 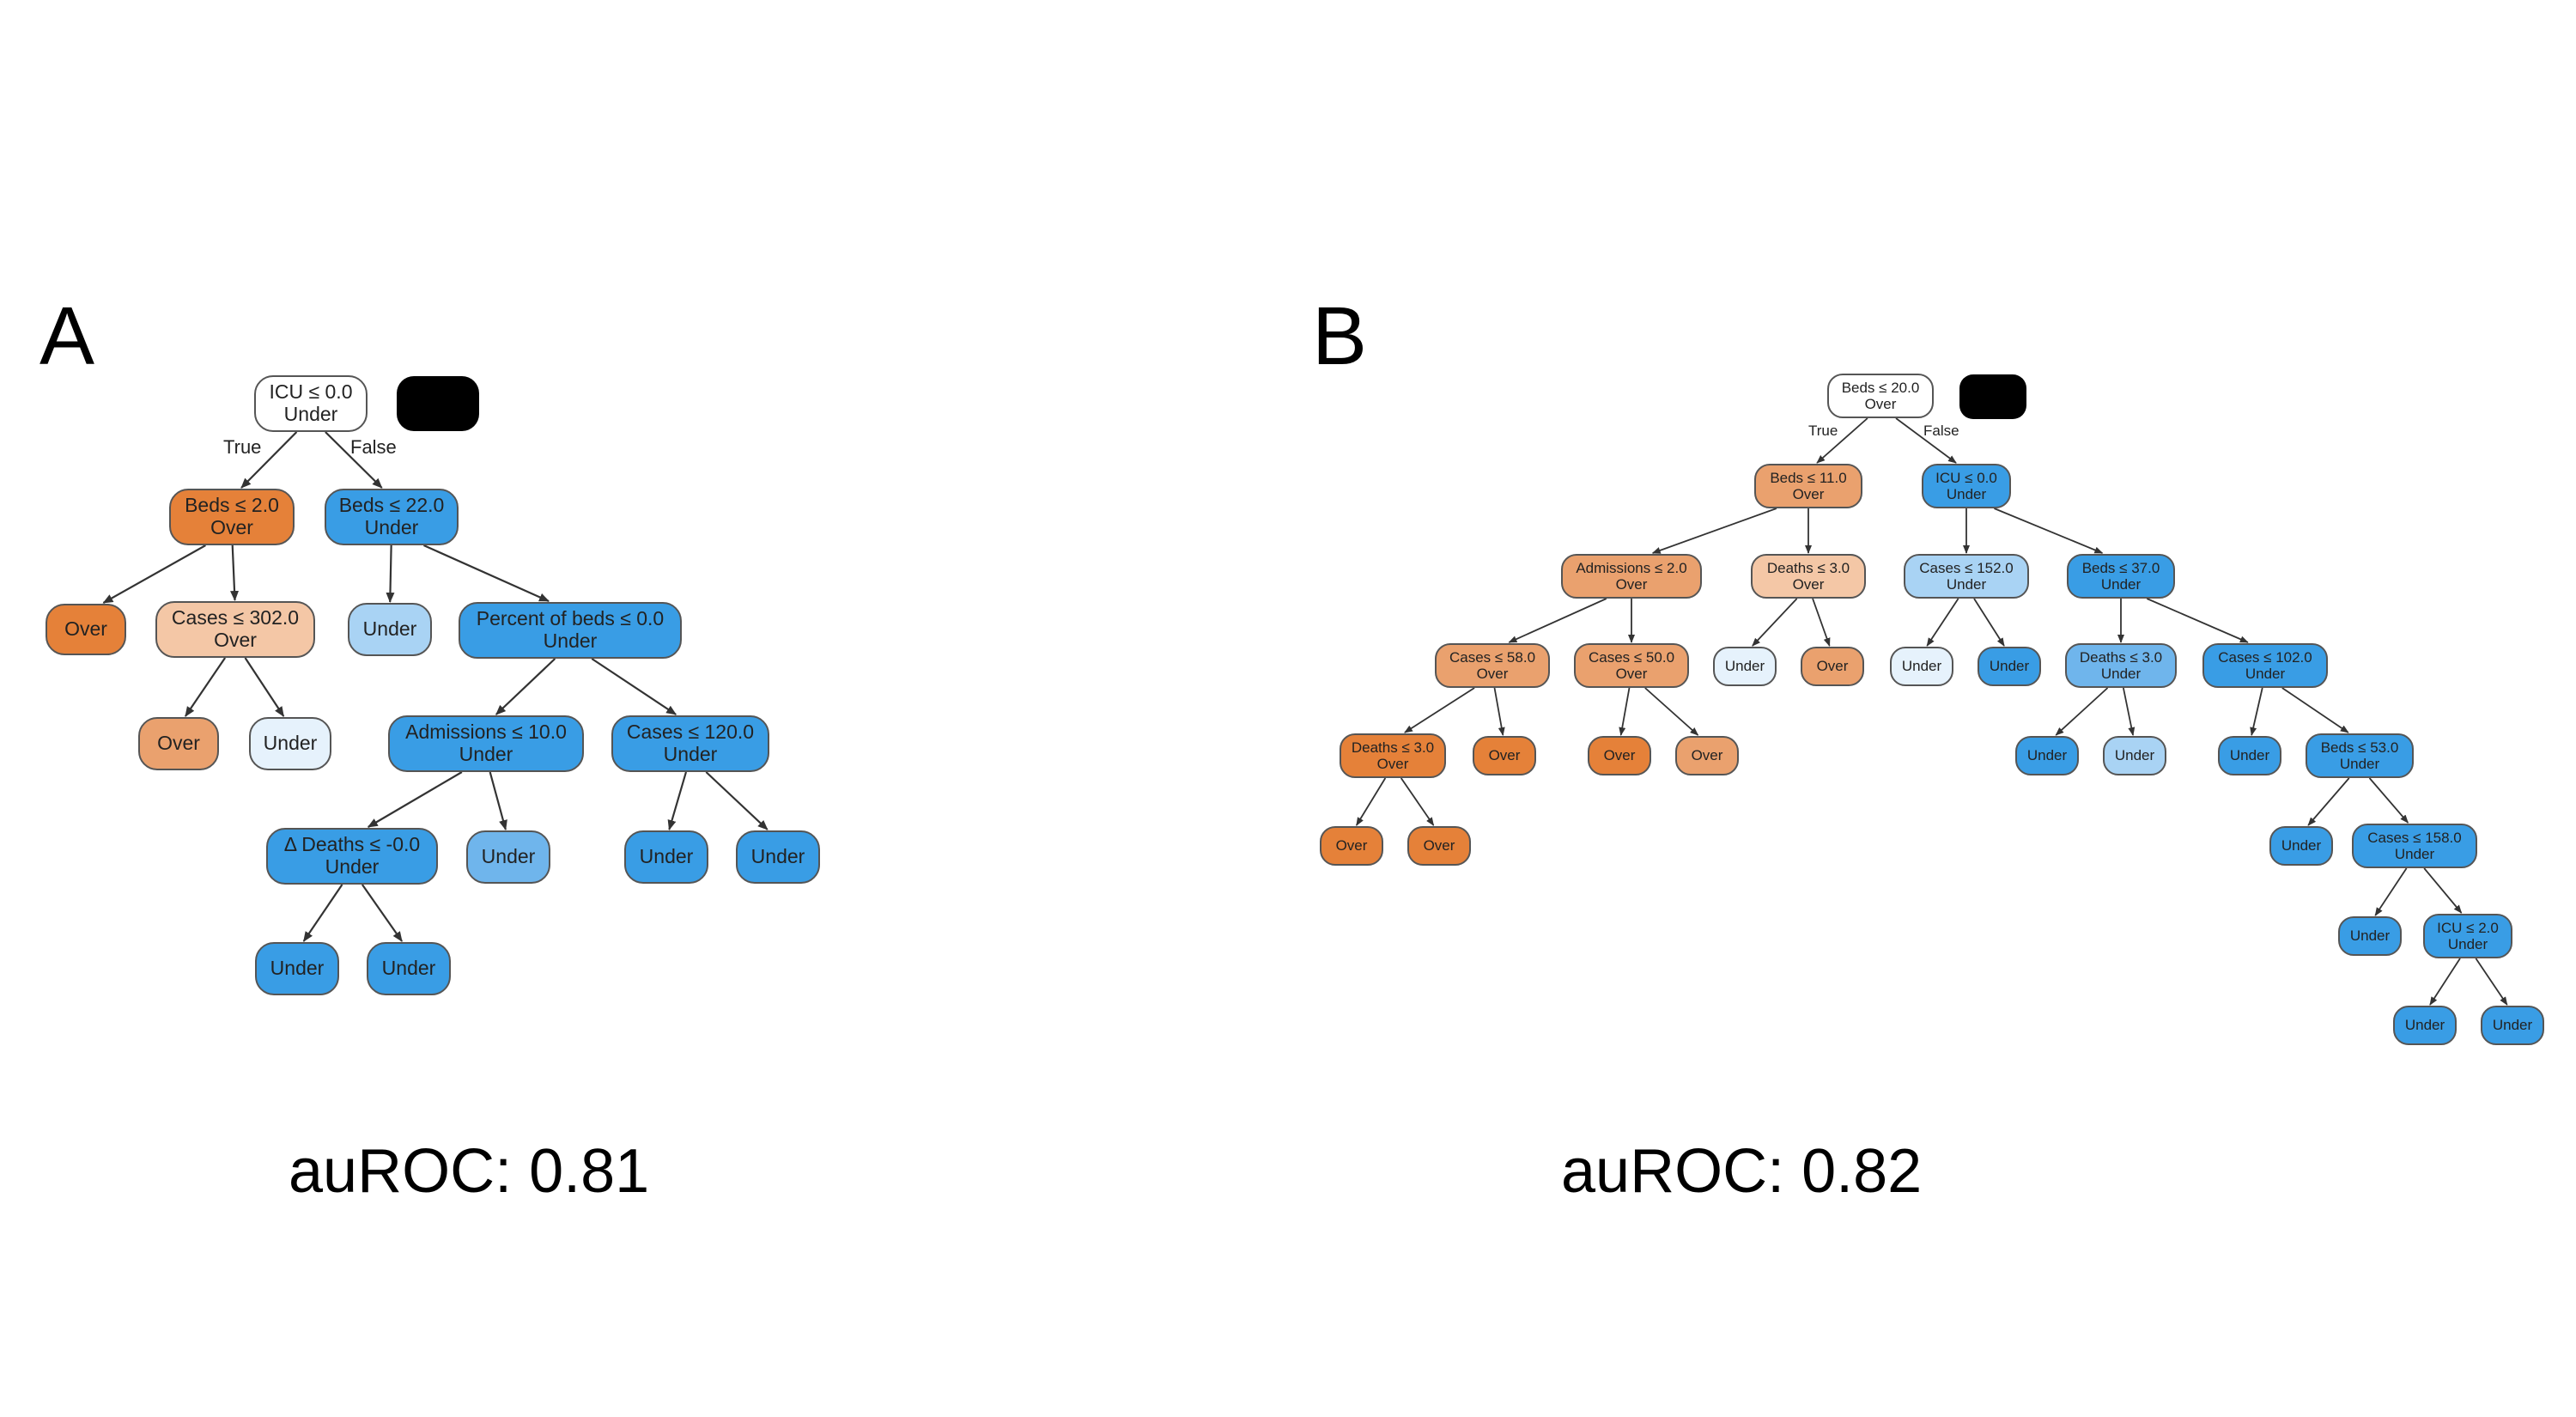 What do you see at coordinates (1823, 431) in the screenshot?
I see `panel-b-true-label: True` at bounding box center [1823, 431].